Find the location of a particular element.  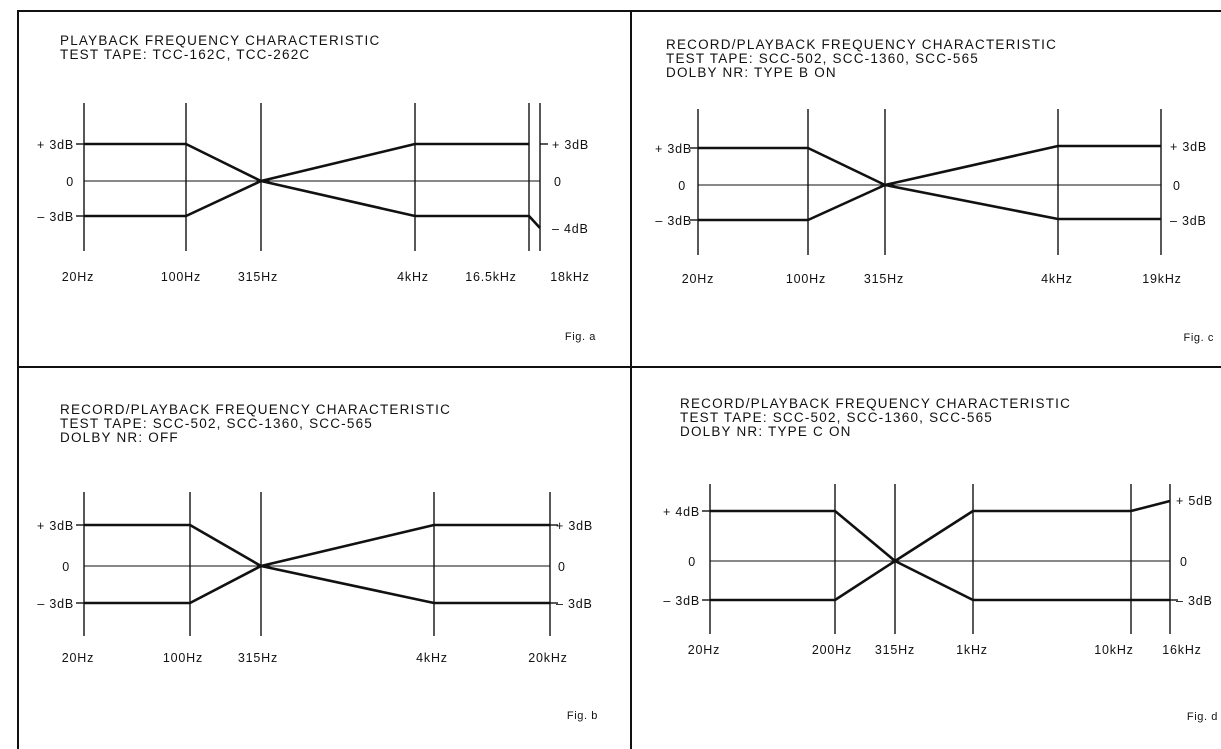

panel-c-title-line-2: TEST TAPE: SCC-502, SCC-1360, SCC-565 is located at coordinates (822, 58).